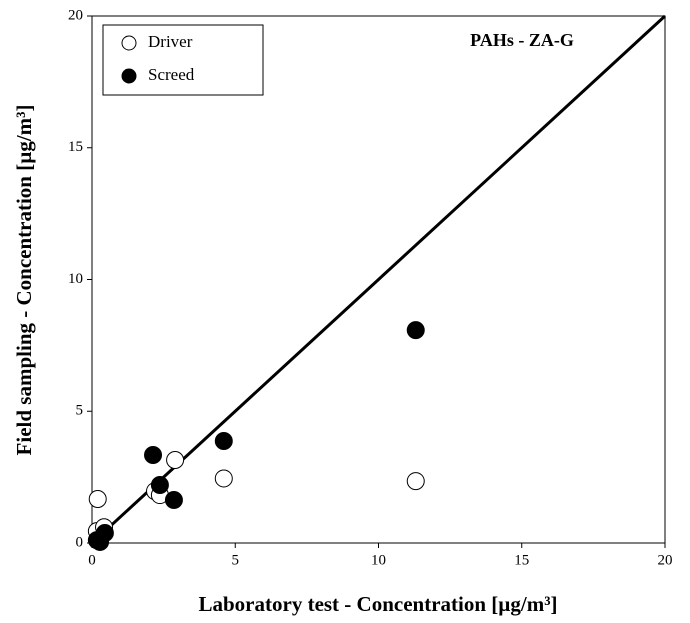 Image resolution: width=690 pixels, height=623 pixels. I want to click on y-tick-label: 0, so click(80, 542).